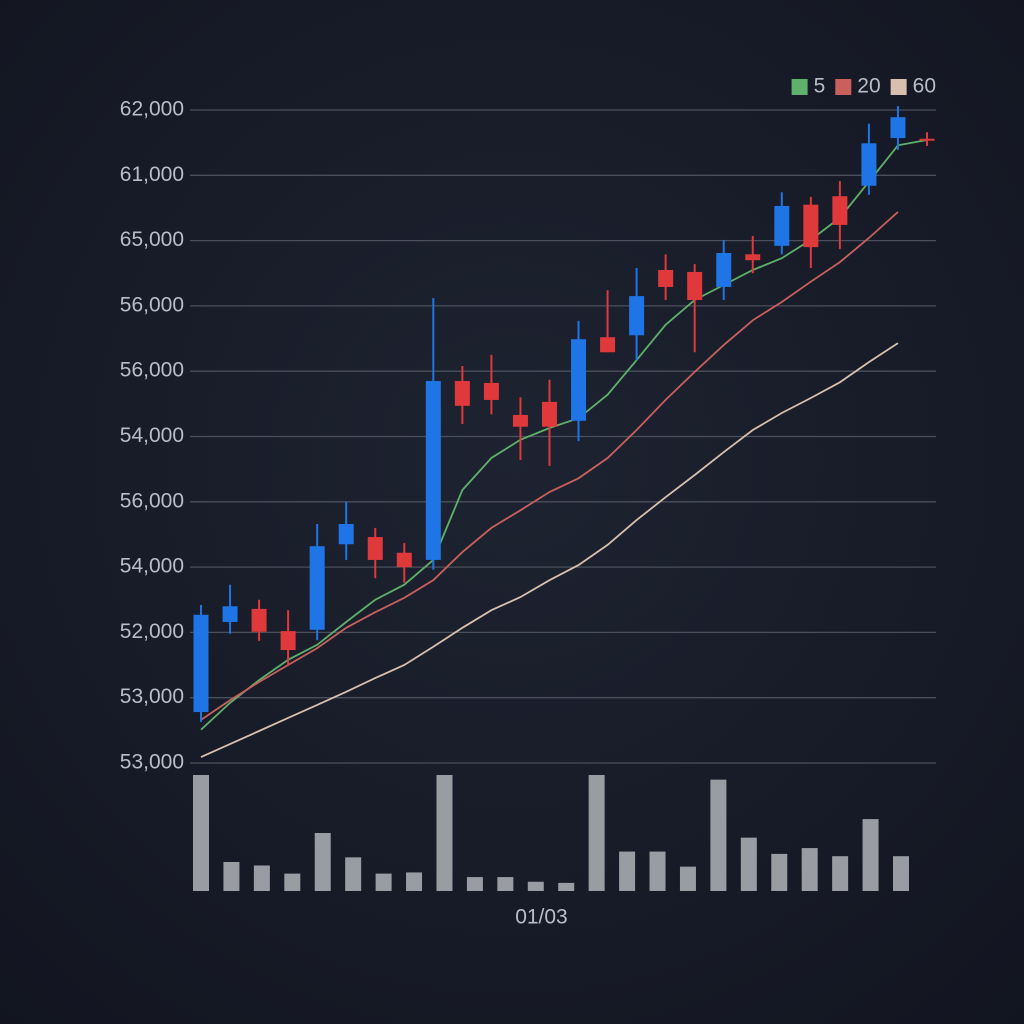 The height and width of the screenshot is (1024, 1024). I want to click on y-tick-label: 62,000, so click(152, 109).